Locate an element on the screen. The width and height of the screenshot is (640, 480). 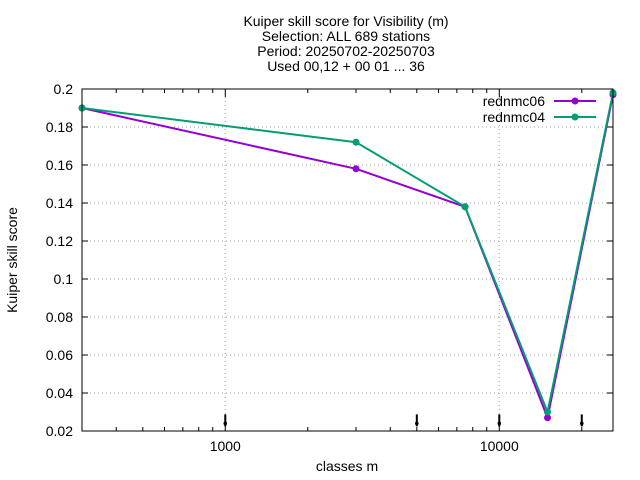
y-tick-label: 0.2 is located at coordinates (64, 89).